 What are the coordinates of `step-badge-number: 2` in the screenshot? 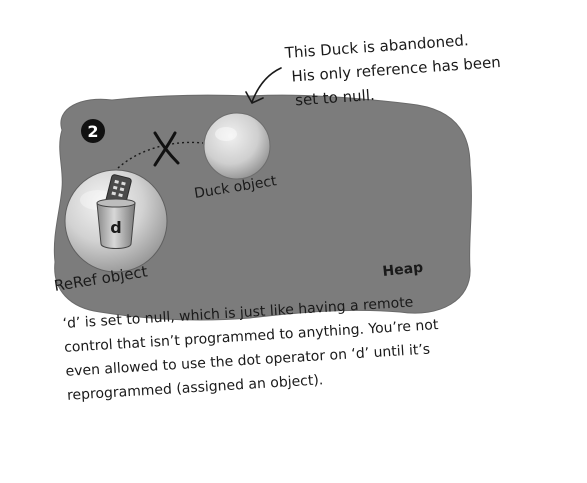 It's located at (92, 131).